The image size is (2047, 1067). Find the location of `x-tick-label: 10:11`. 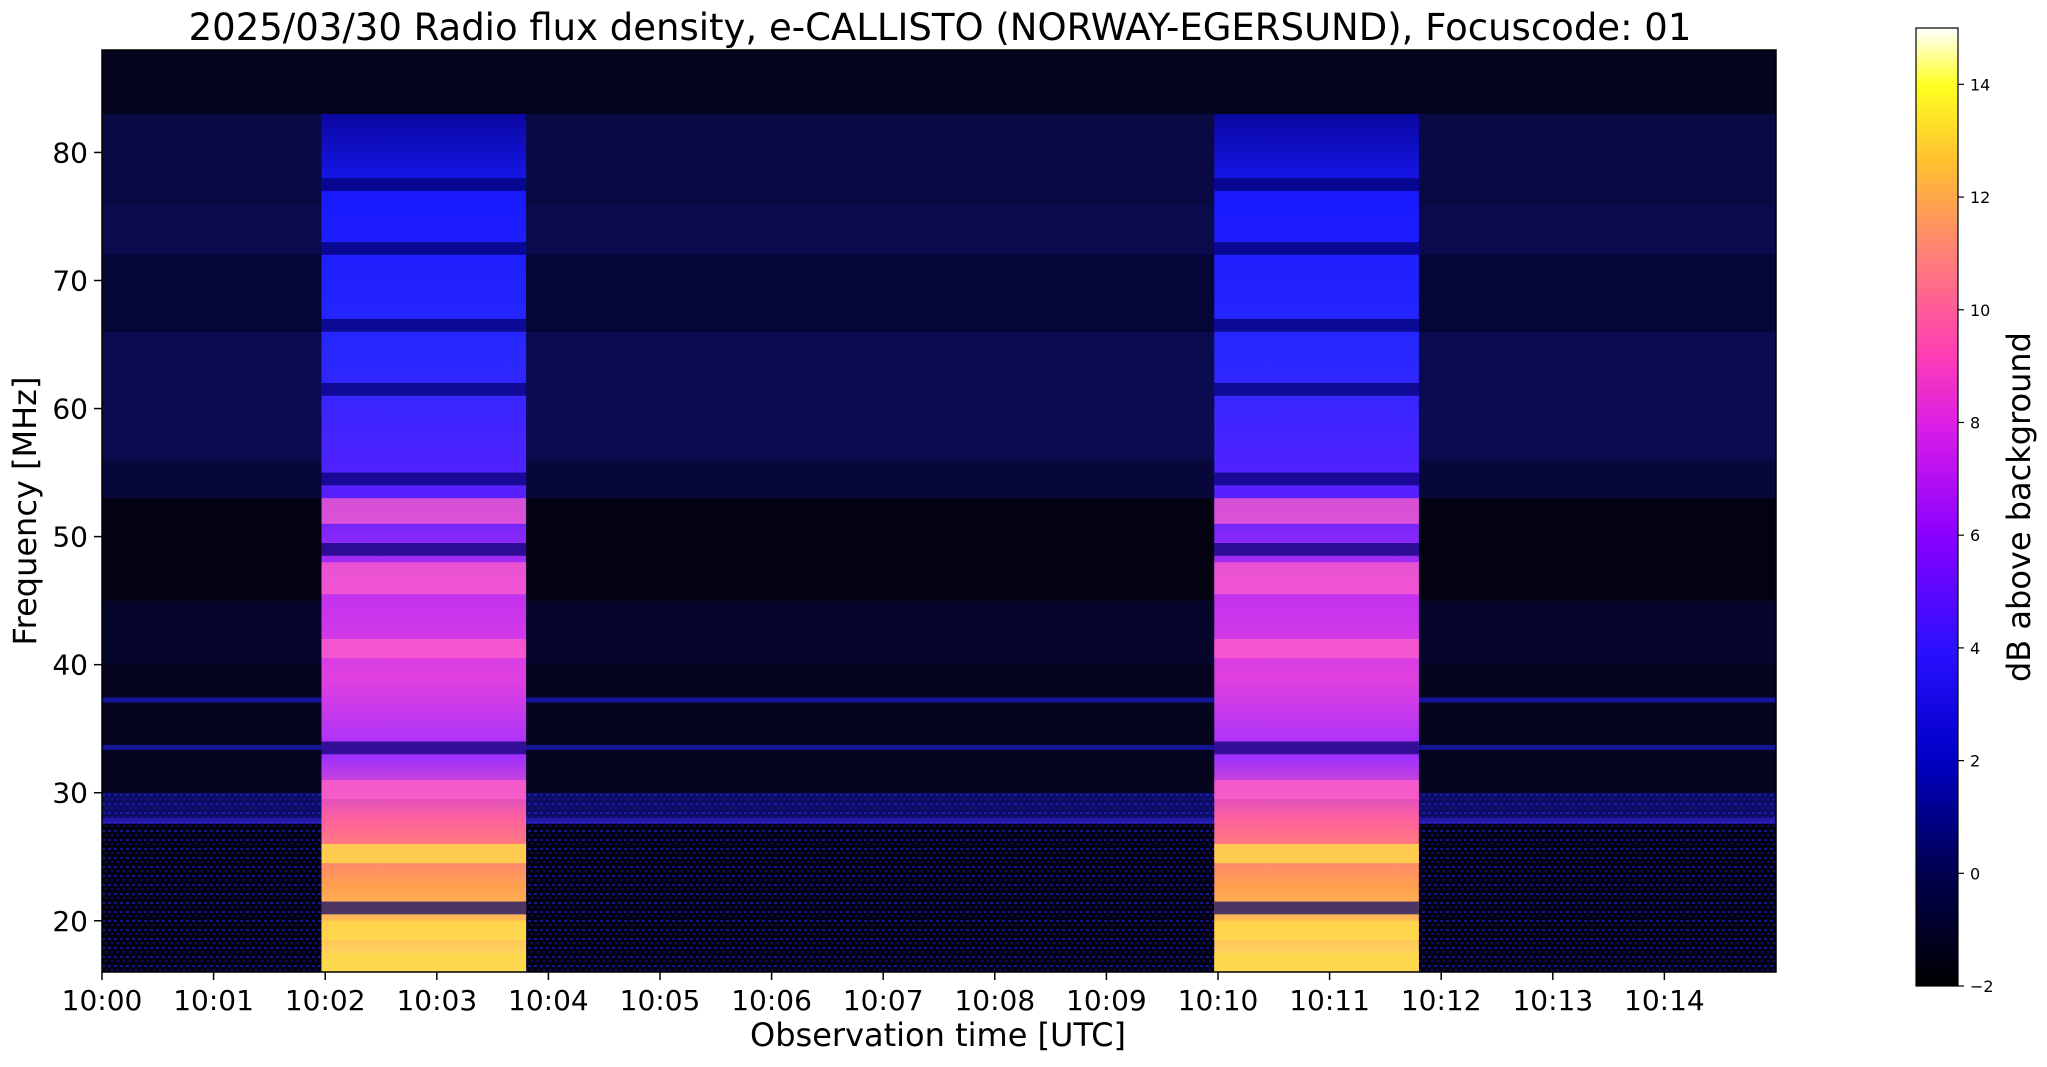

x-tick-label: 10:11 is located at coordinates (1329, 1000).